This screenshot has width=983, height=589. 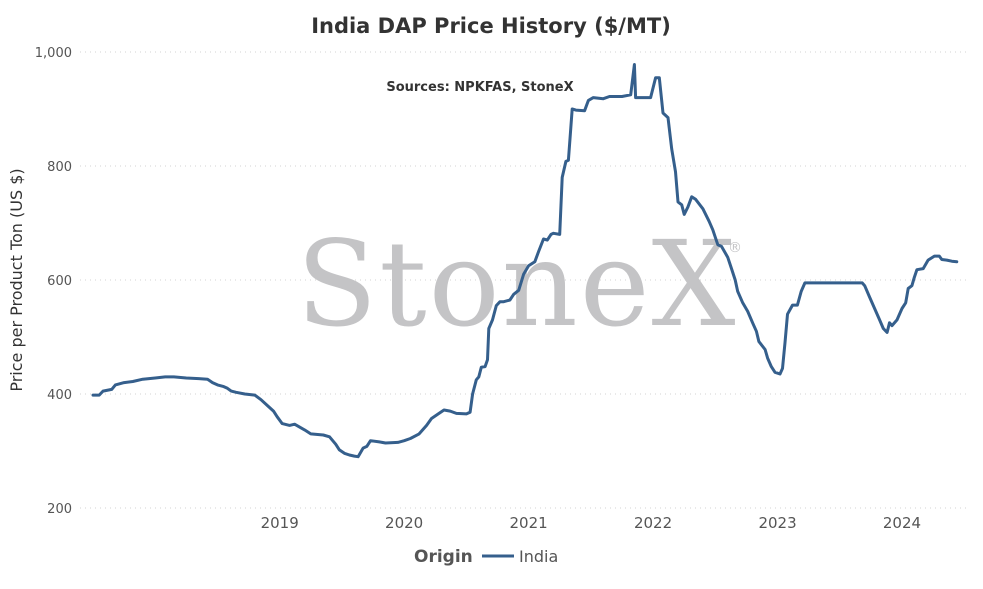 I want to click on y-tick-label: 200, so click(x=59, y=509).